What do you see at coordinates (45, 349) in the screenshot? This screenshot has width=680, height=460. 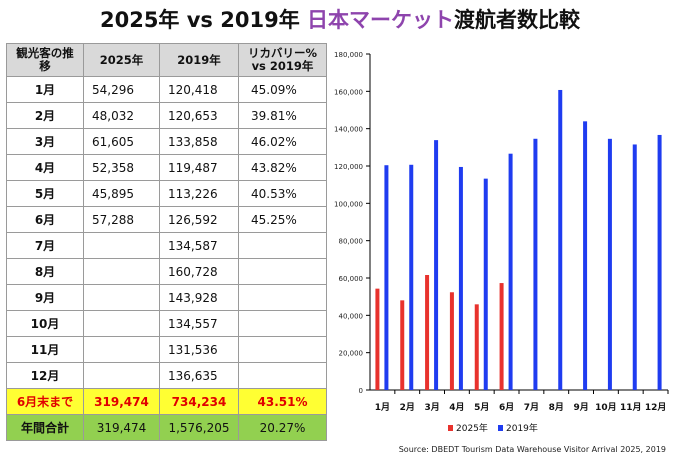 I see `month-cell: 11月` at bounding box center [45, 349].